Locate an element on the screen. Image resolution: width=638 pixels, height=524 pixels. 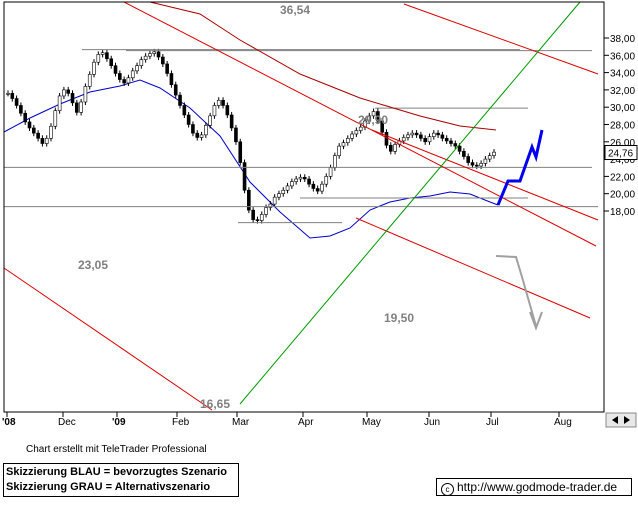
long-average-line is located at coordinates (323, 66).